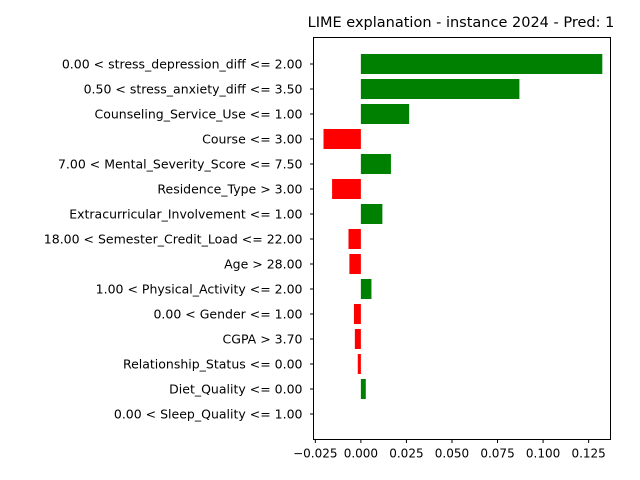 This screenshot has height=480, width=640. What do you see at coordinates (185, 214) in the screenshot?
I see `category-label-6: Extracurricular_Involvement <= 1.00` at bounding box center [185, 214].